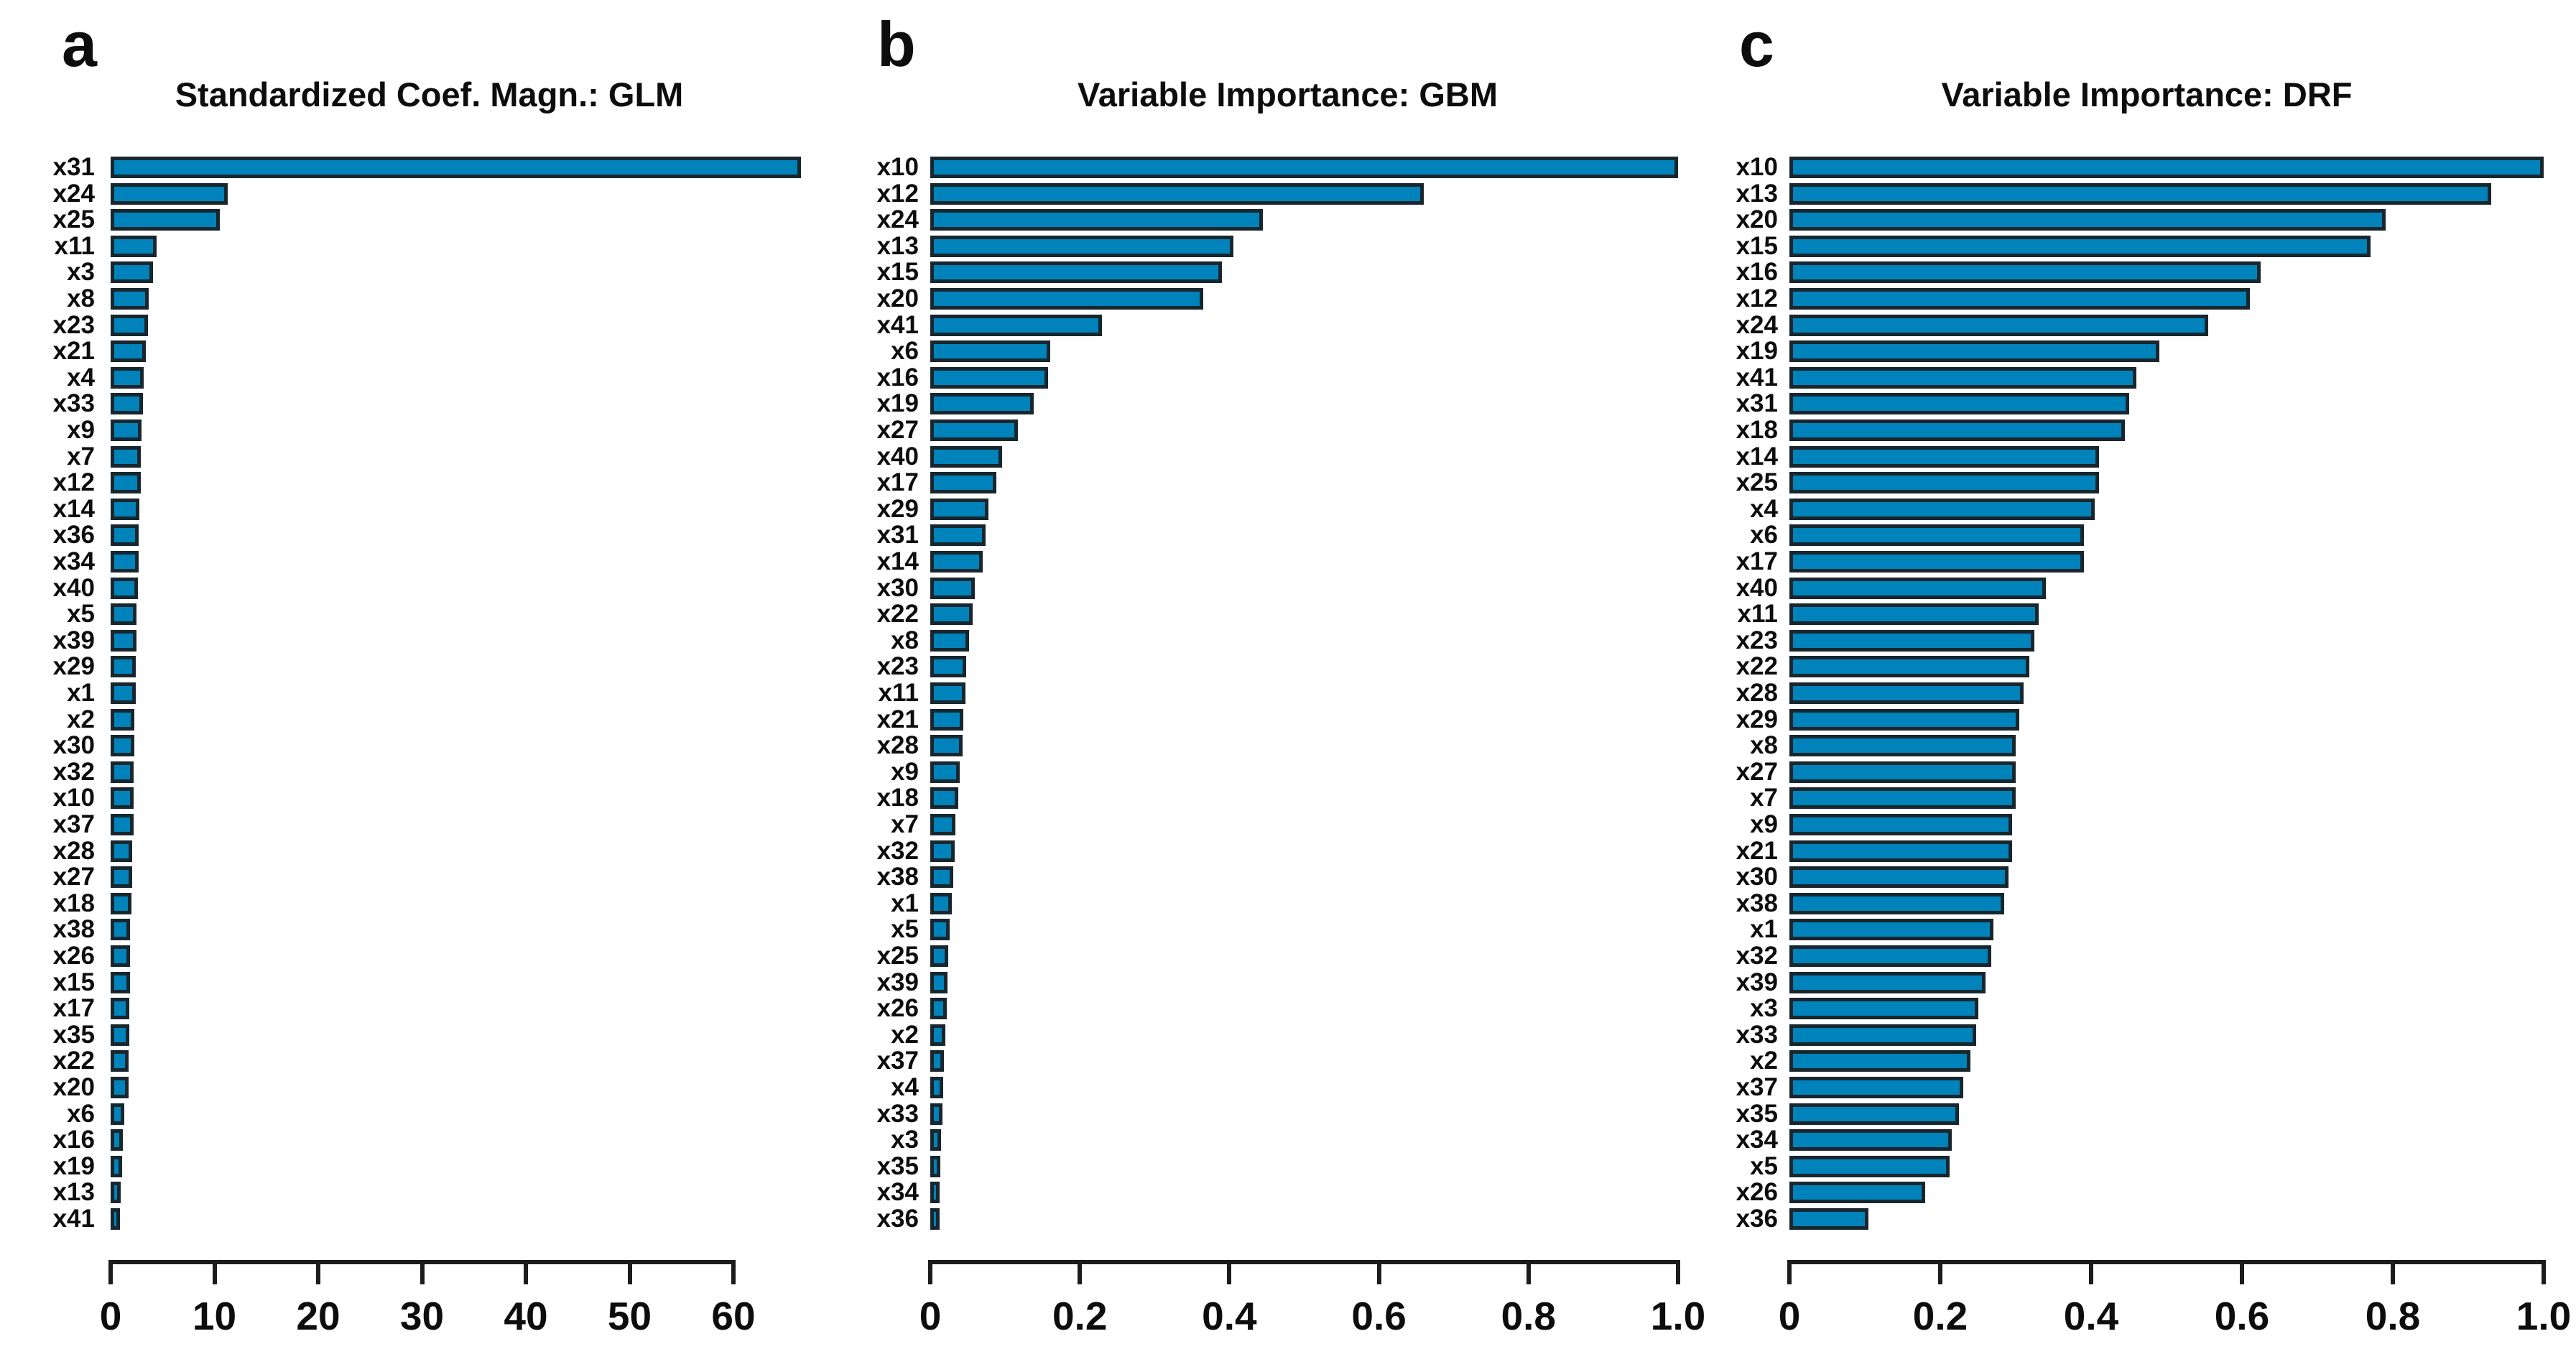  What do you see at coordinates (2140, 193) in the screenshot?
I see `bar-x13` at bounding box center [2140, 193].